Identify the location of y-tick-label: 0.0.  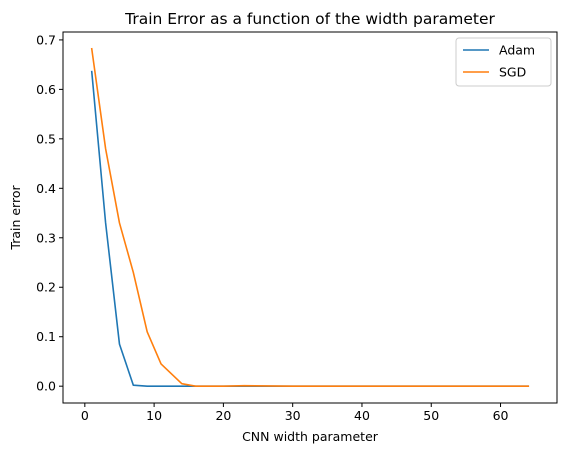
(46, 386).